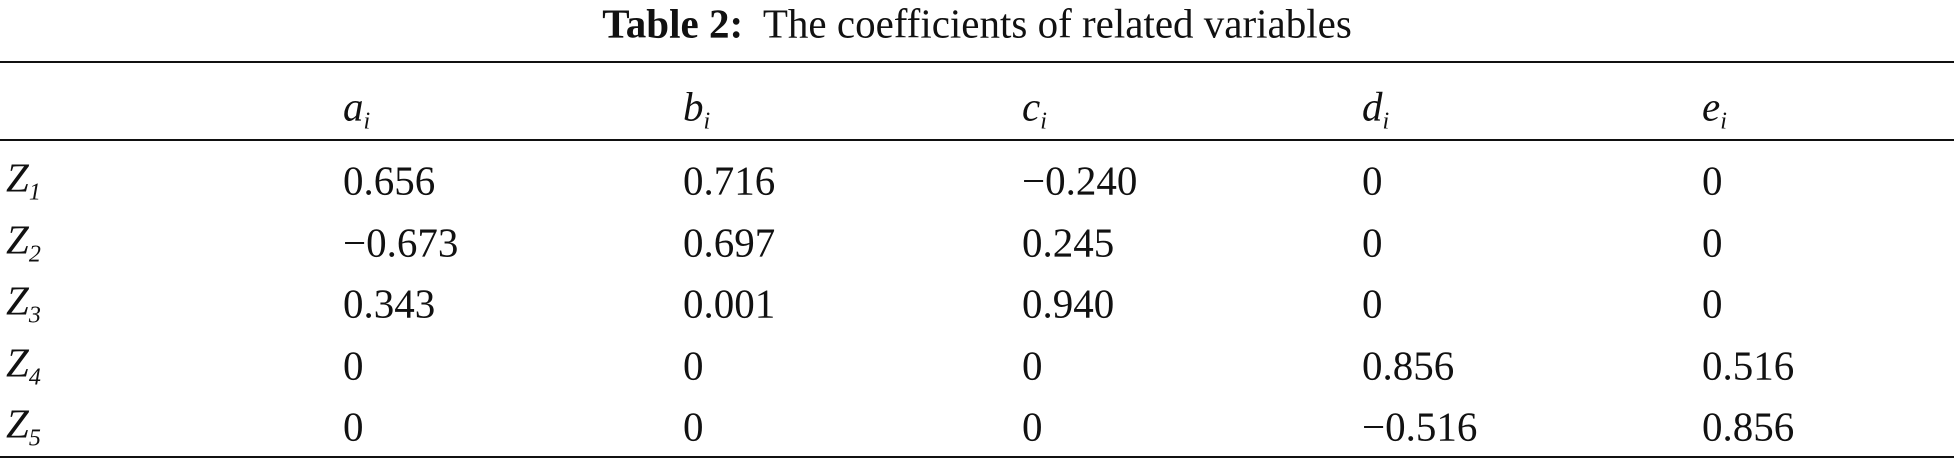 The image size is (1954, 462). Describe the element at coordinates (673, 23) in the screenshot. I see `caption-label: Table 2:` at that location.